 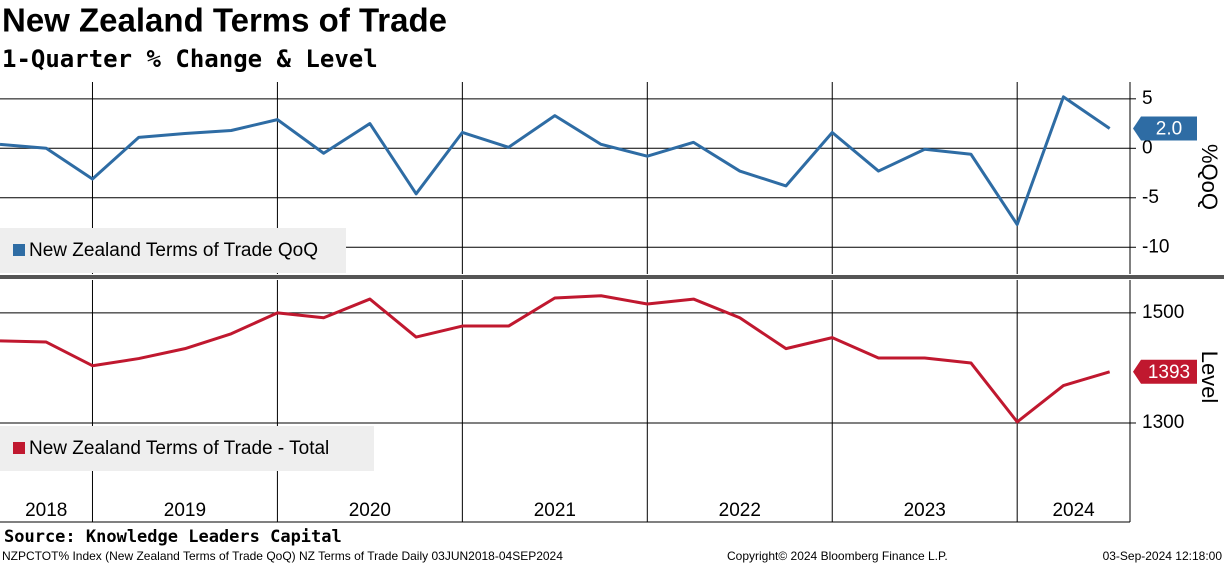 What do you see at coordinates (1150, 197) in the screenshot?
I see `y-tick-label: -5` at bounding box center [1150, 197].